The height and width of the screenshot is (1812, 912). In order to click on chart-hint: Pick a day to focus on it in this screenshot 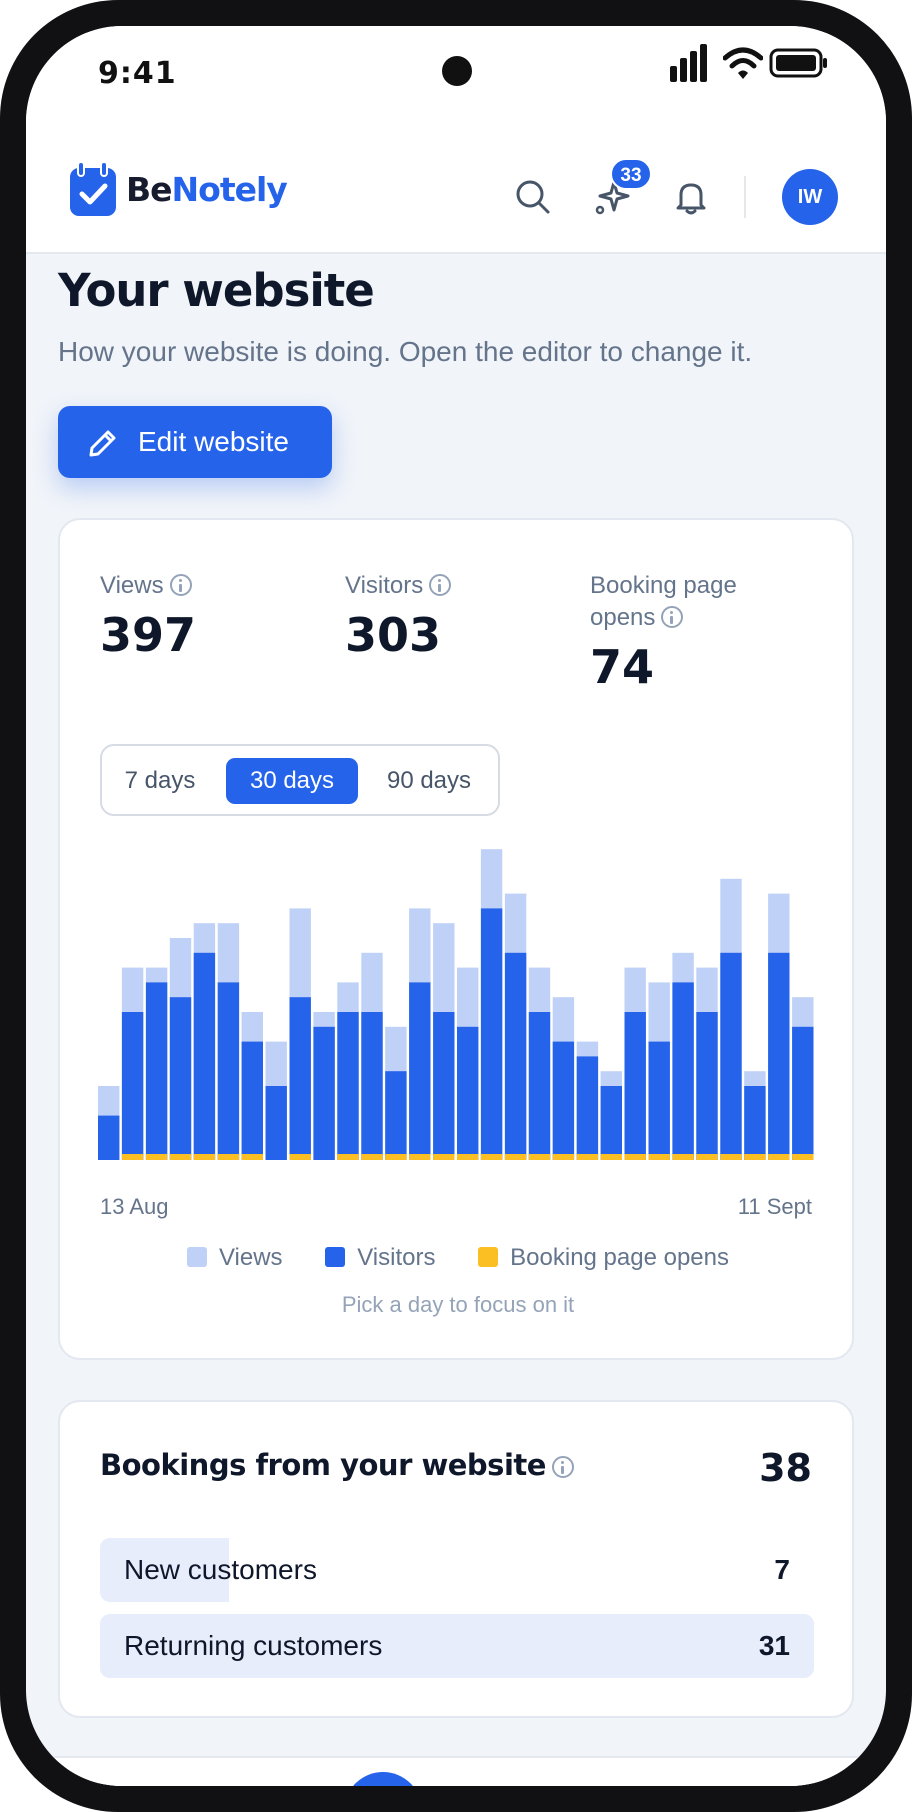, I will do `click(458, 1304)`.